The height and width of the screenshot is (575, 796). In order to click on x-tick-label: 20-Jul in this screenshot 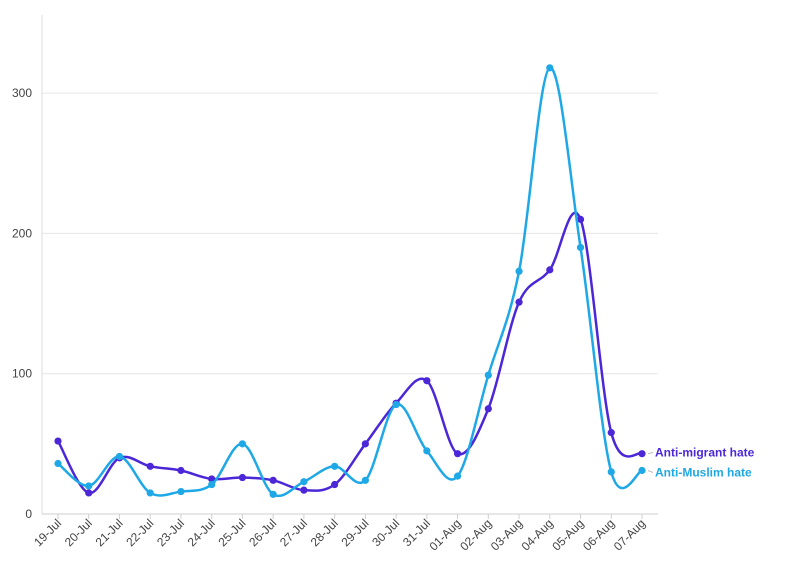, I will do `click(78, 532)`.